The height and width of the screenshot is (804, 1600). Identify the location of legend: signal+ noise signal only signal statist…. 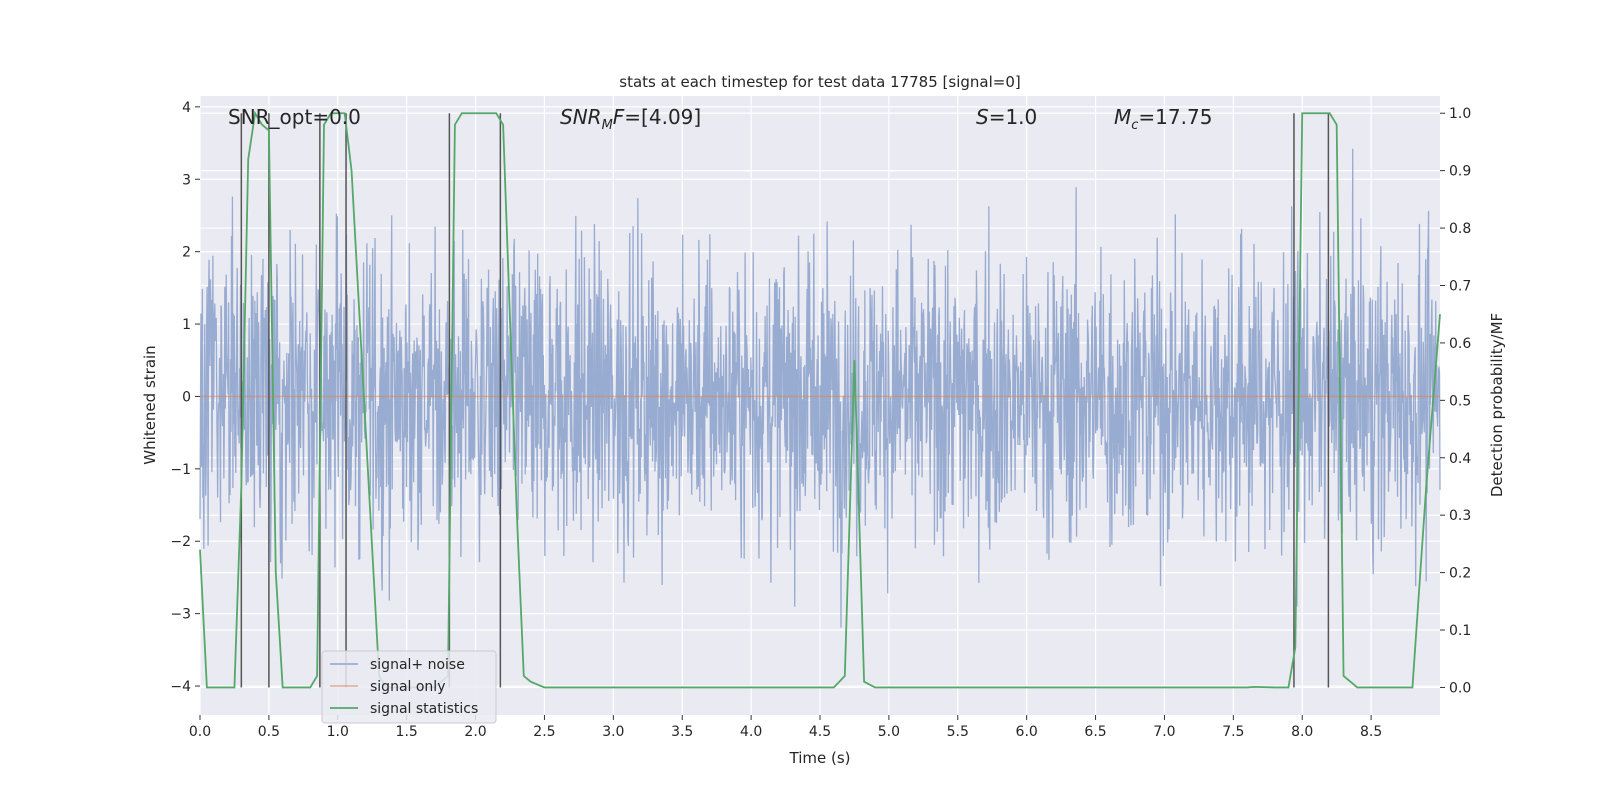
(409, 687).